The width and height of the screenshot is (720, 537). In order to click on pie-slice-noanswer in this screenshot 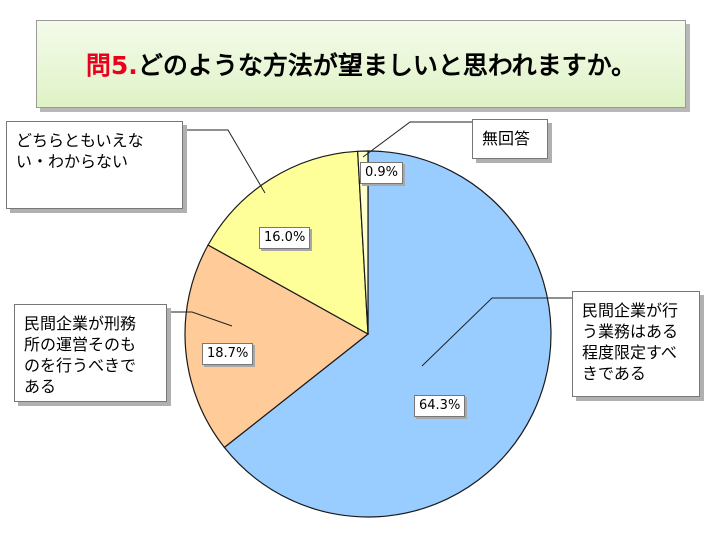, I will do `click(363, 242)`.